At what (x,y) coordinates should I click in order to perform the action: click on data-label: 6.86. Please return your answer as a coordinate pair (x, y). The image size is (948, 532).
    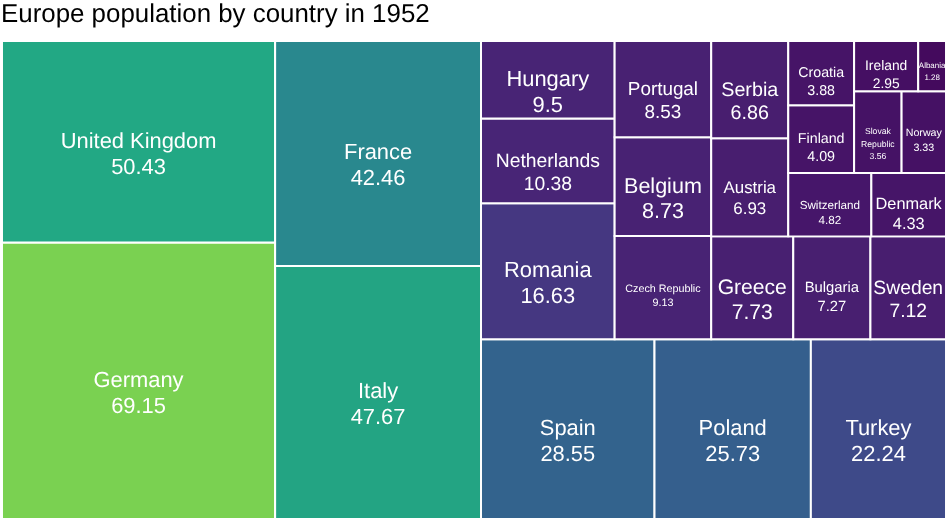
    Looking at the image, I should click on (750, 114).